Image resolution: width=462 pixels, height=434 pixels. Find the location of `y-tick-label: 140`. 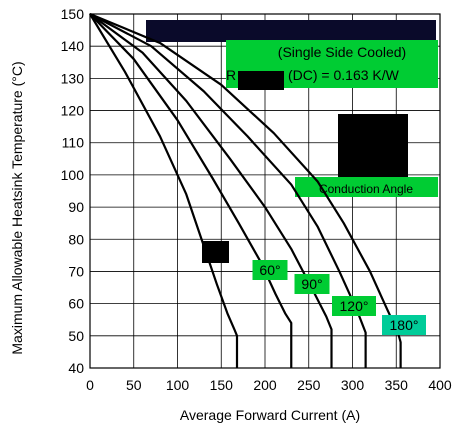

y-tick-label: 140 is located at coordinates (73, 46).